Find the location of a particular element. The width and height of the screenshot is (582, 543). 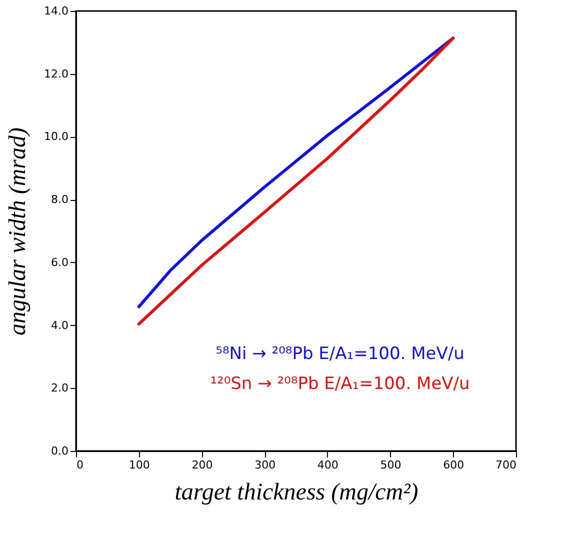

y-tick-label: 12.0 is located at coordinates (56, 73).